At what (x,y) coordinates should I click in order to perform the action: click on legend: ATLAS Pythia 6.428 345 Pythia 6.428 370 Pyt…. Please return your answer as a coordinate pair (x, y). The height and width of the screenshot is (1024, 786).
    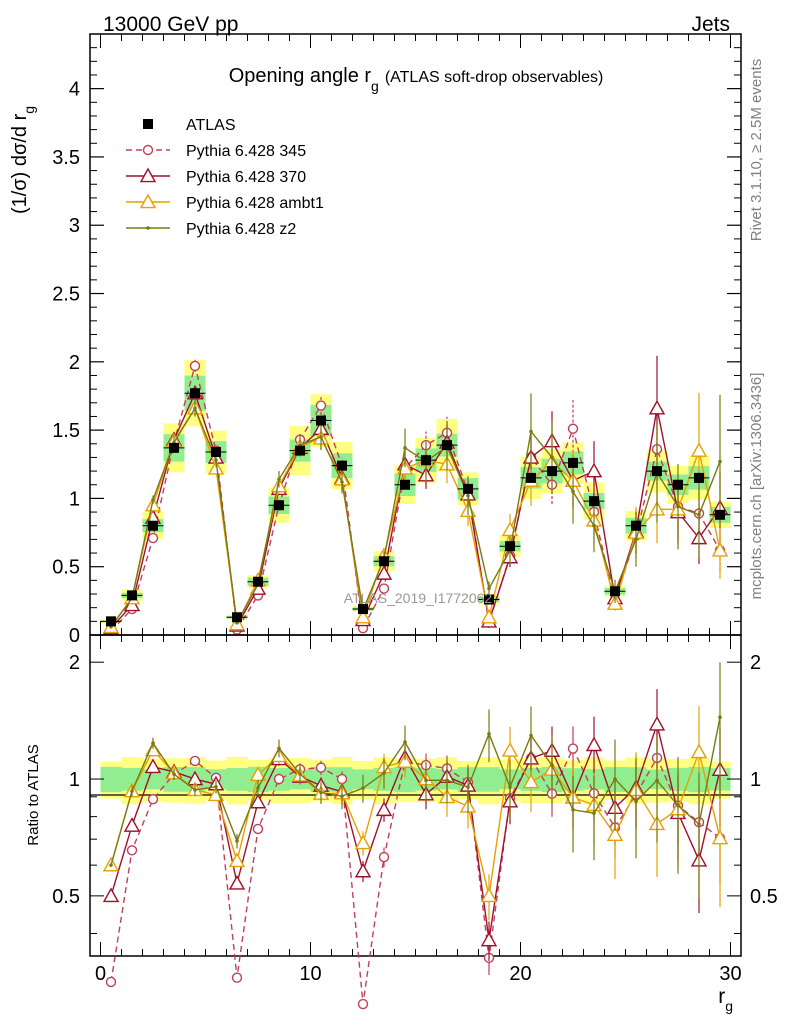
    Looking at the image, I should click on (225, 177).